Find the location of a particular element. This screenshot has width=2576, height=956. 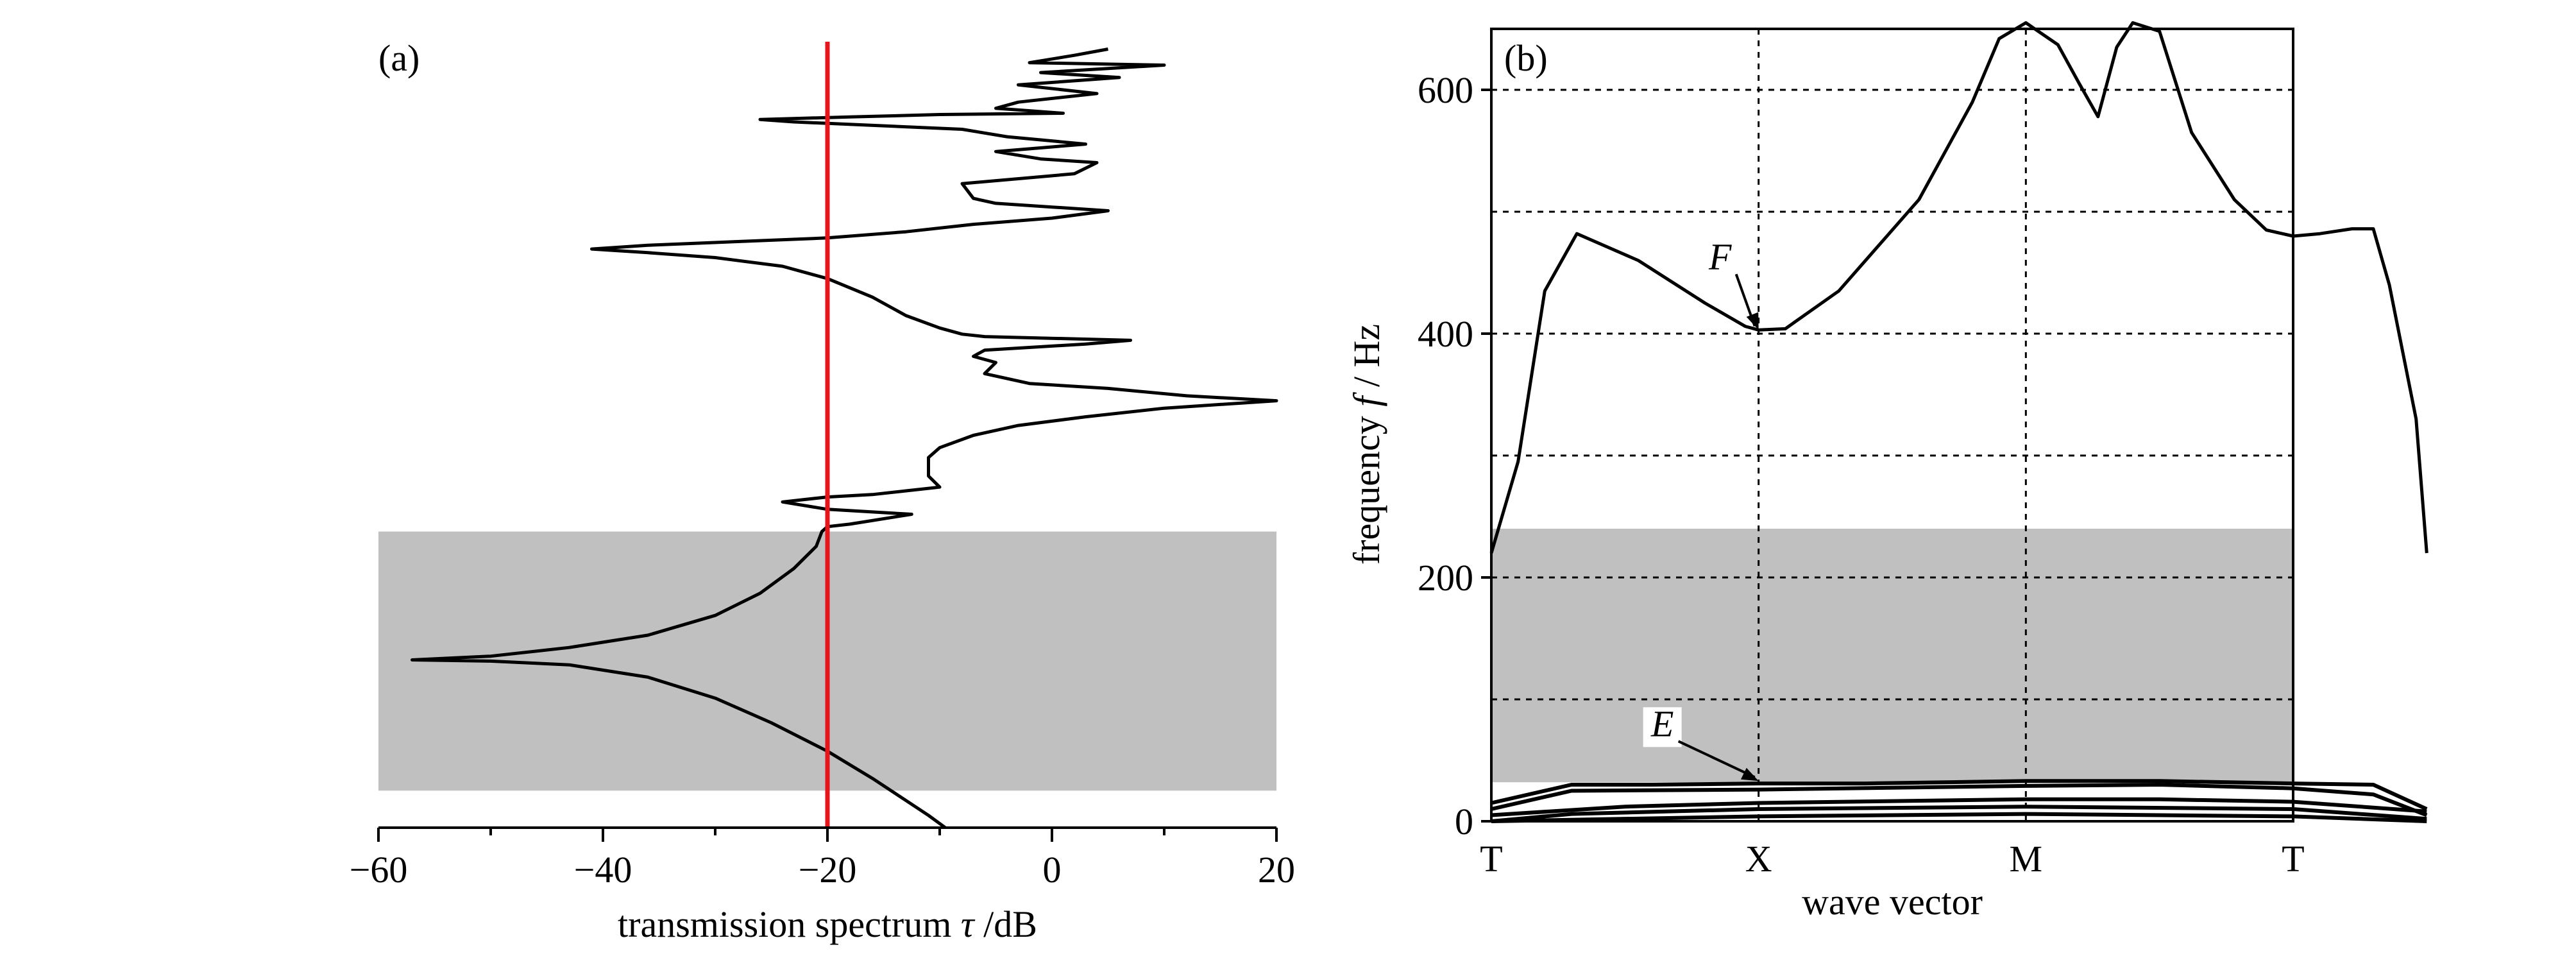

b-annotation-label: E is located at coordinates (1662, 723).